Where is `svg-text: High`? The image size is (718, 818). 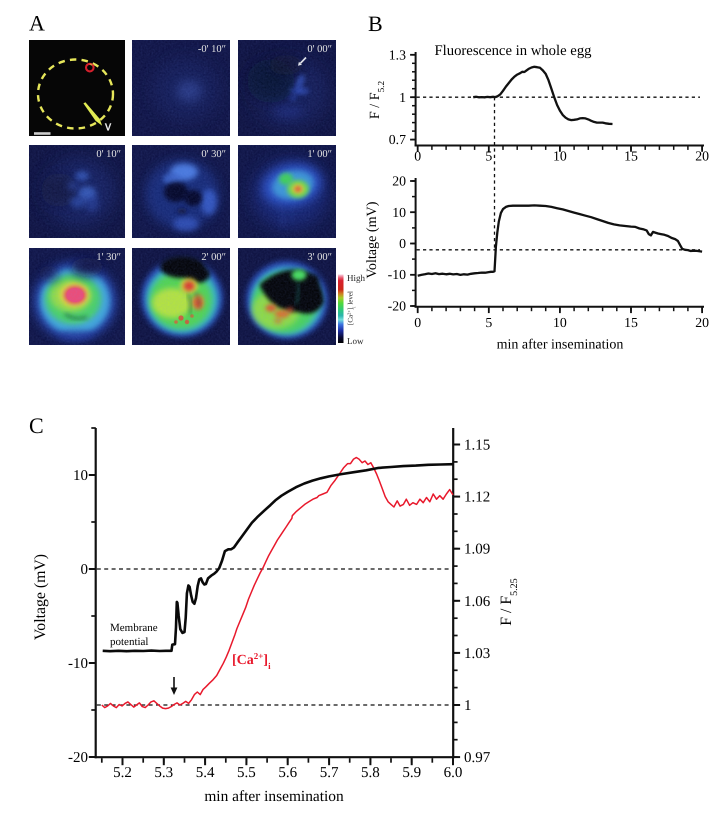 svg-text: High is located at coordinates (356, 278).